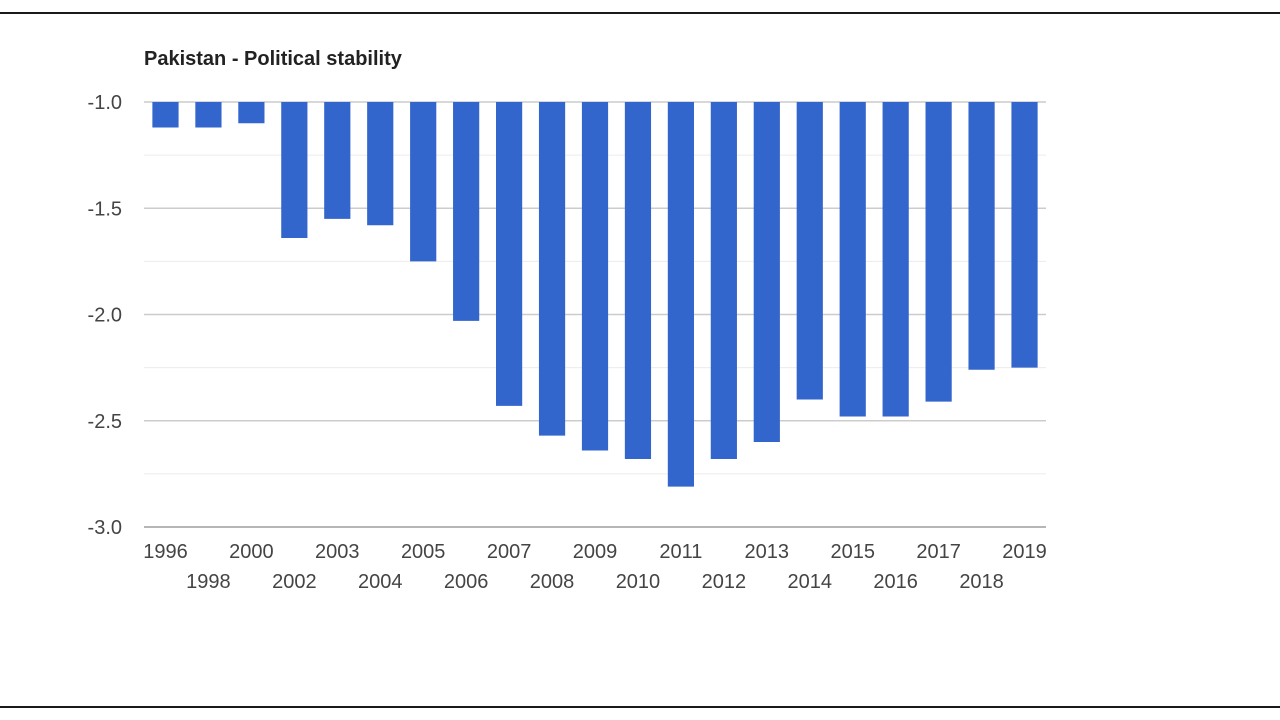 The image size is (1280, 720). What do you see at coordinates (423, 182) in the screenshot?
I see `bar-2005` at bounding box center [423, 182].